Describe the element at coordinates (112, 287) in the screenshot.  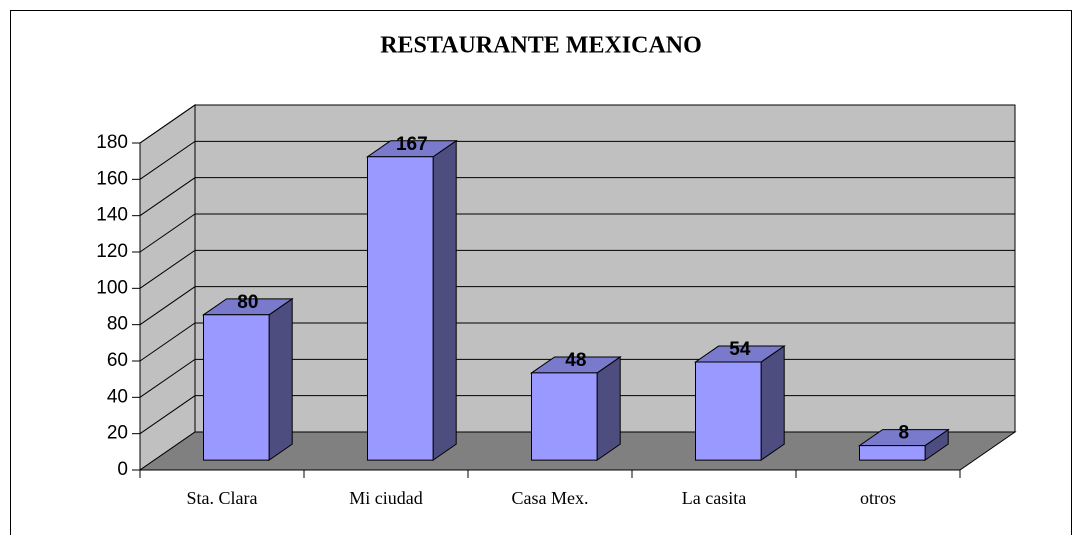
I see `y-tick-label: 100` at that location.